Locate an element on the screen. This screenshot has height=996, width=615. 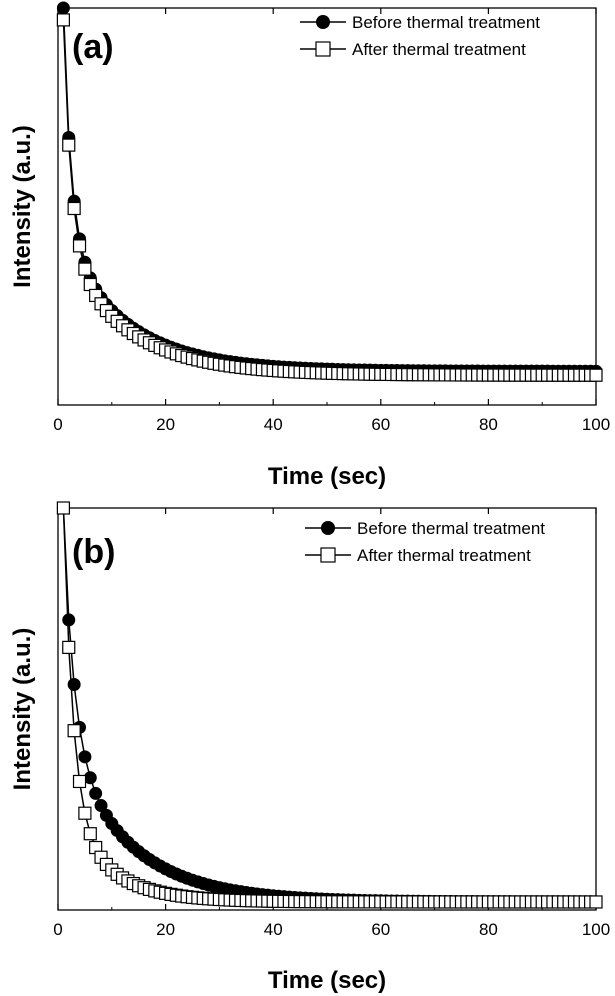
panel-label: (a) is located at coordinates (93, 47).